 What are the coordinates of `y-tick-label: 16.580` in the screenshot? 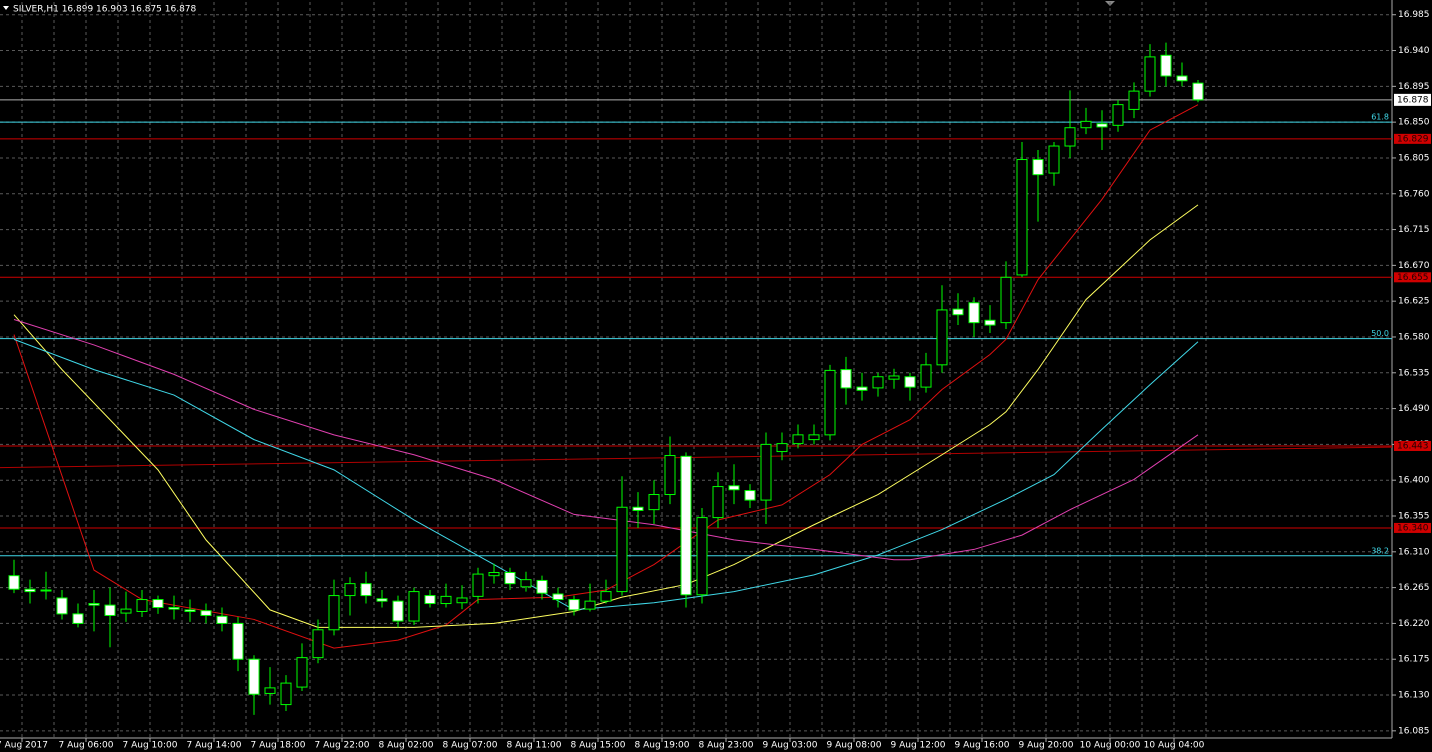 It's located at (1414, 337).